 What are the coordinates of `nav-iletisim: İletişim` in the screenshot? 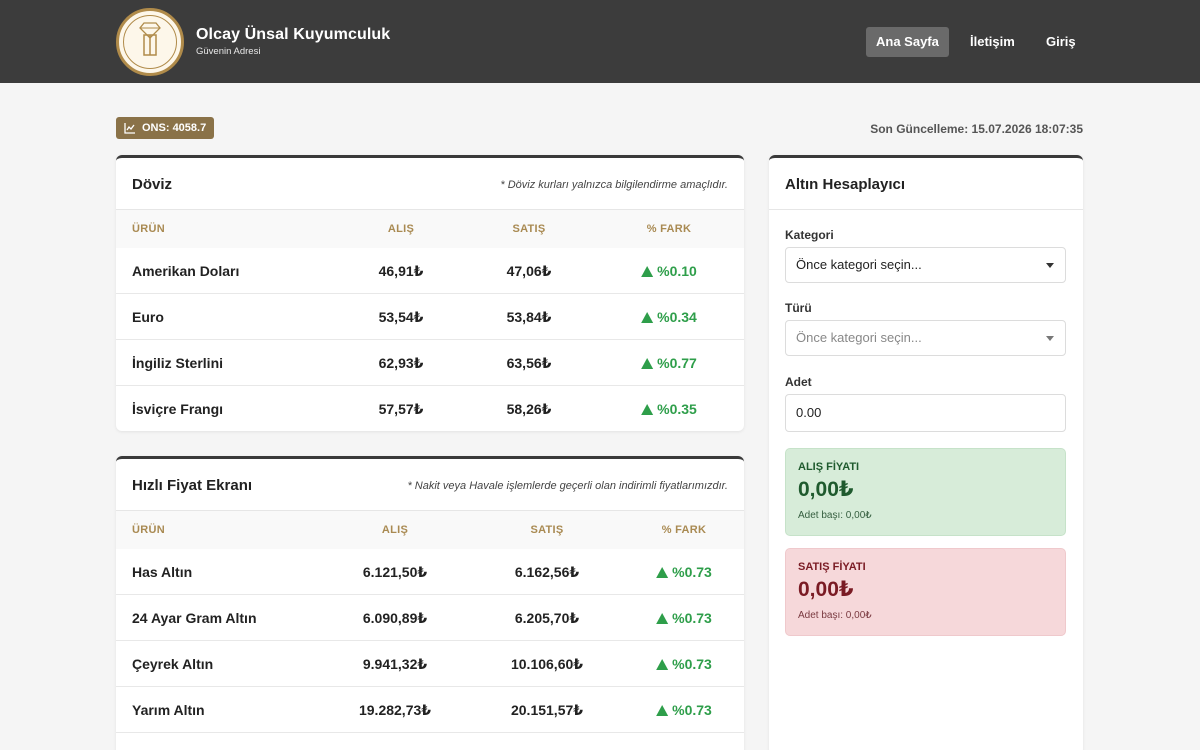 It's located at (992, 41).